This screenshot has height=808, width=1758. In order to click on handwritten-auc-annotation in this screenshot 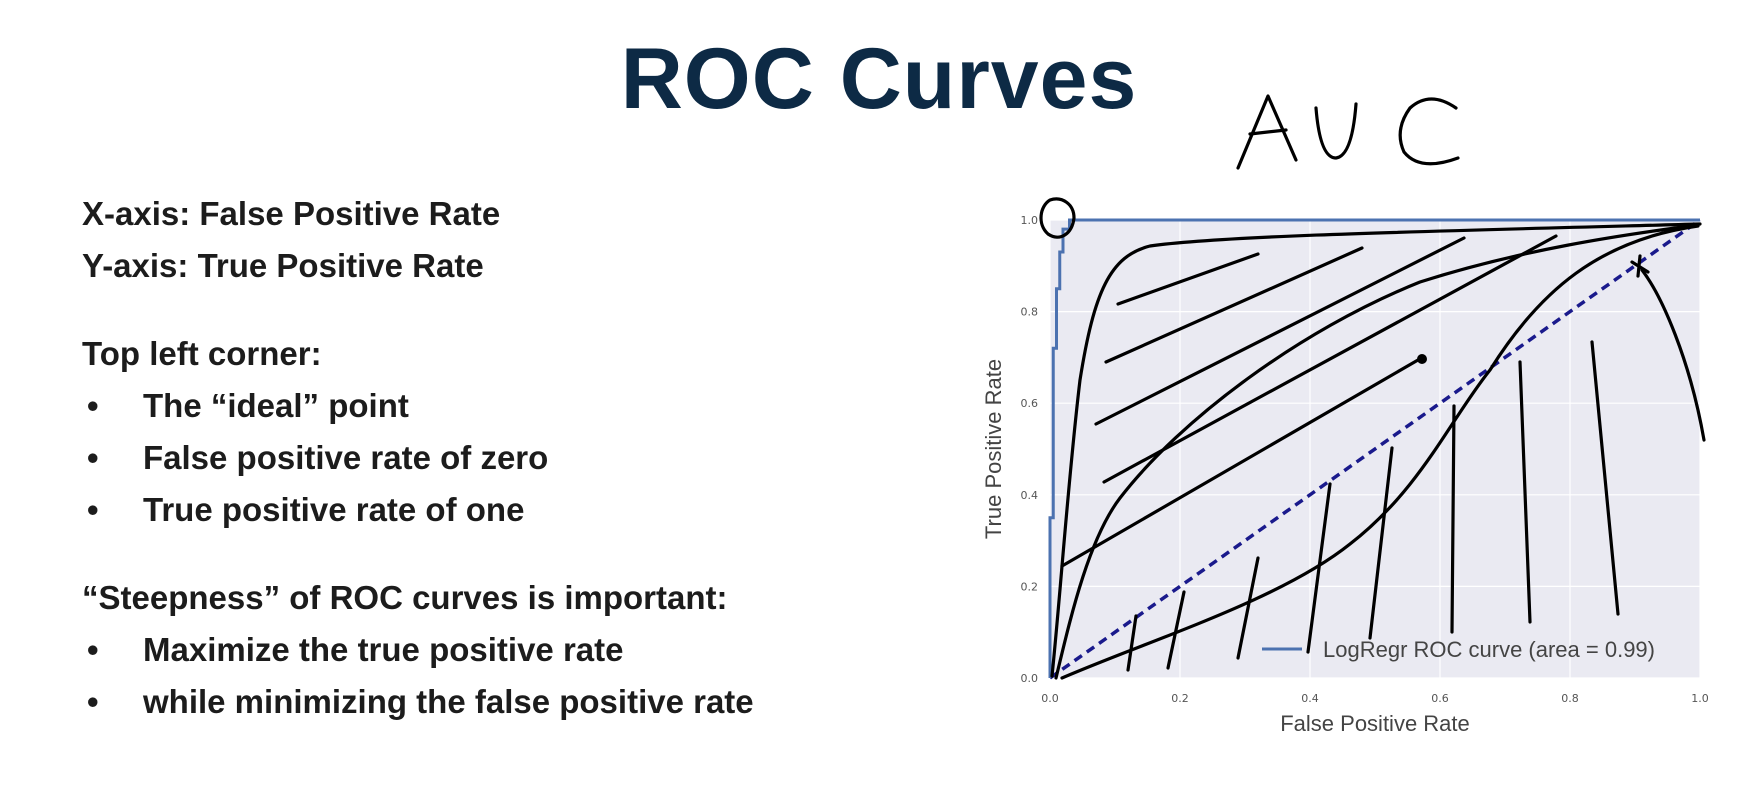, I will do `click(1348, 132)`.